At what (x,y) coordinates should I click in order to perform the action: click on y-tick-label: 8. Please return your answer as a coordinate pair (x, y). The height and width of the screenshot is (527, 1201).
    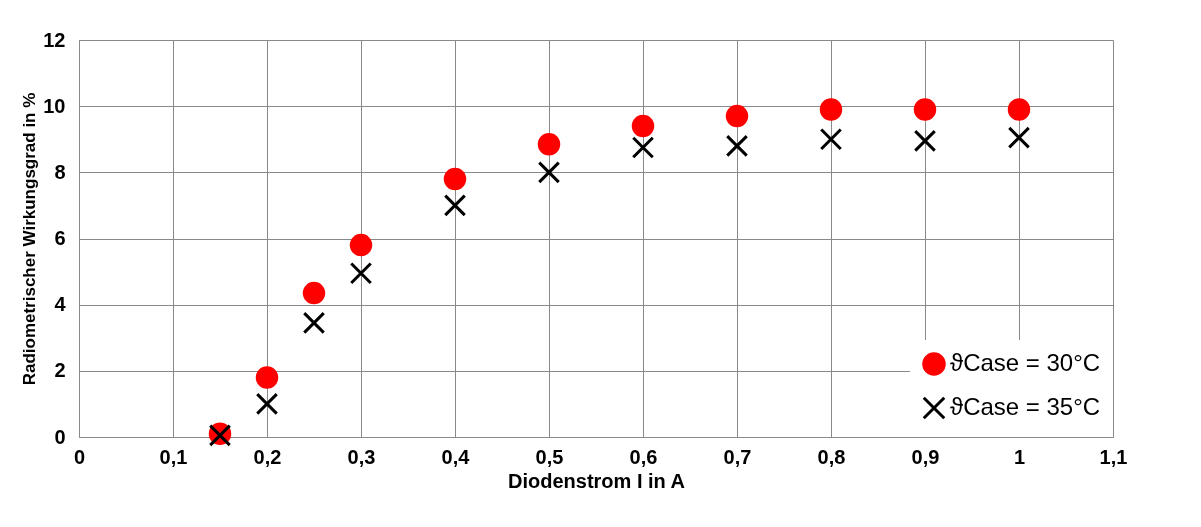
    Looking at the image, I should click on (60, 171).